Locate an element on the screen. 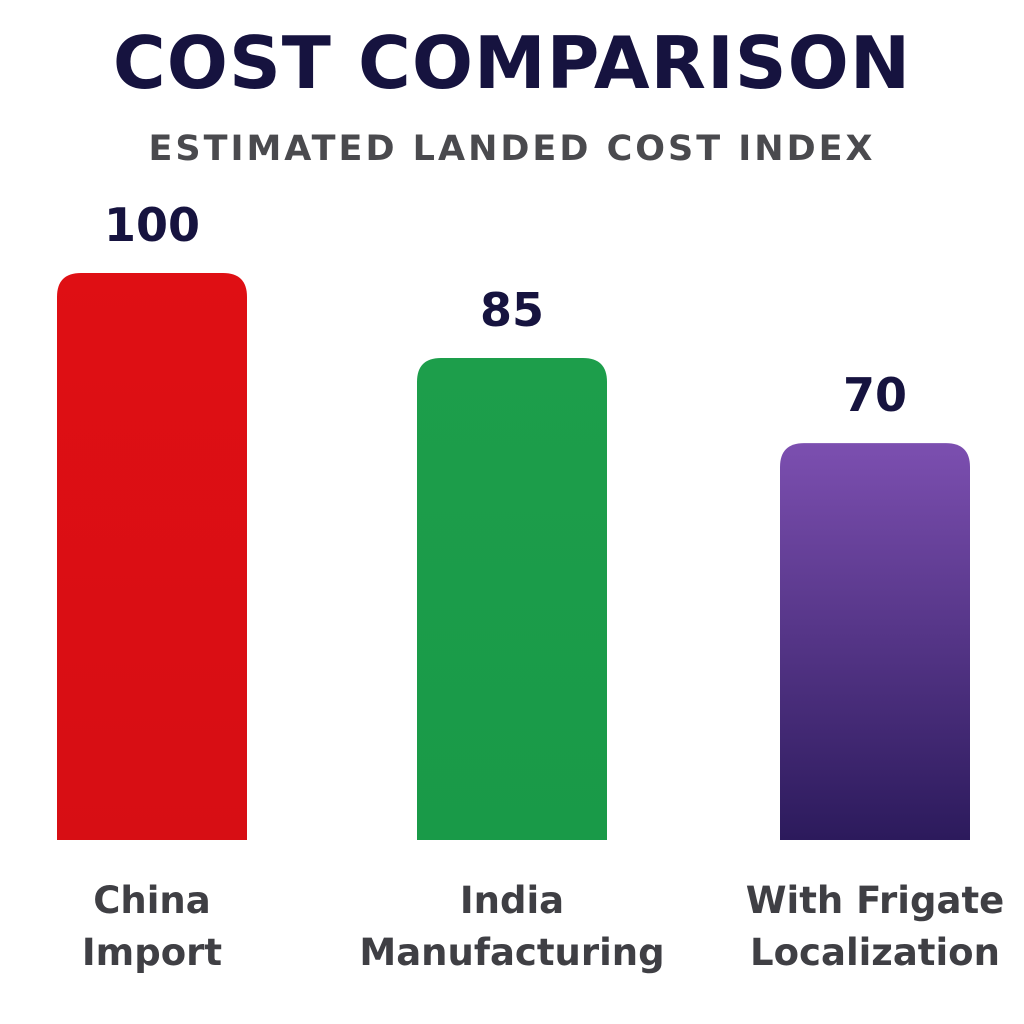 This screenshot has width=1024, height=1024. category-label-line: China is located at coordinates (152, 900).